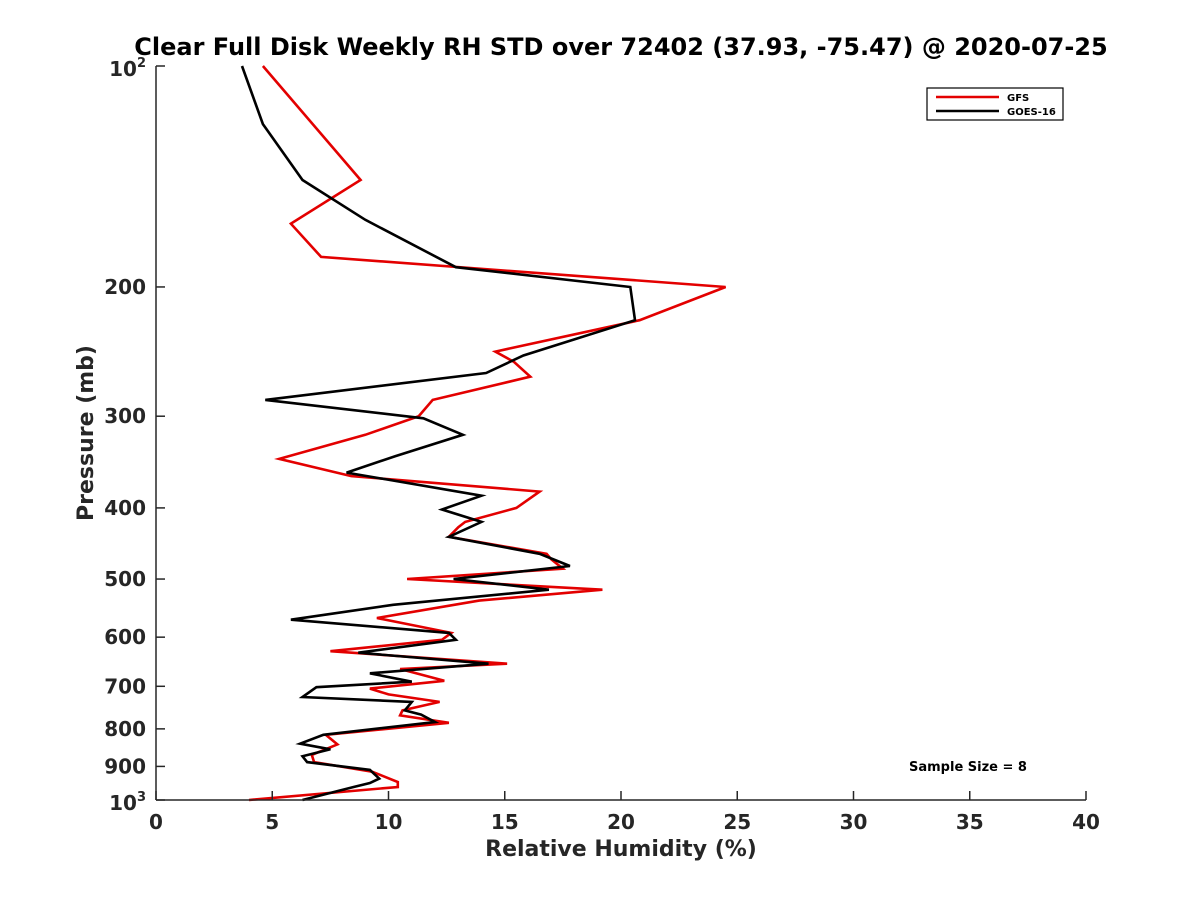 The image size is (1200, 900). Describe the element at coordinates (621, 849) in the screenshot. I see `x-axis-label: Relative Humidity (%)` at that location.